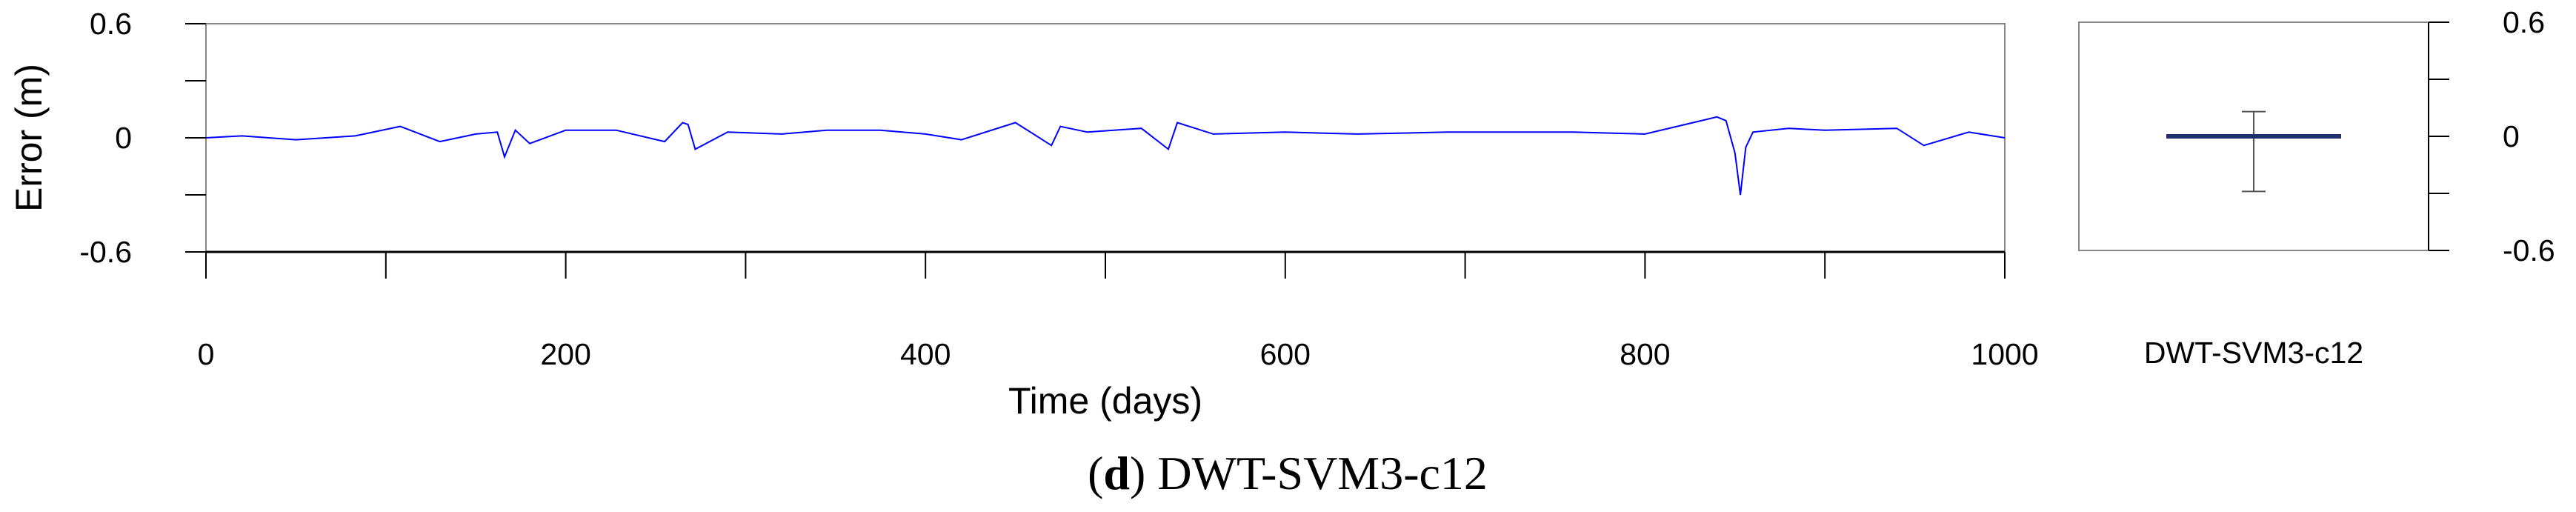 This screenshot has width=2576, height=512. Describe the element at coordinates (195, 138) in the screenshot. I see `y-axis-ticks` at that location.